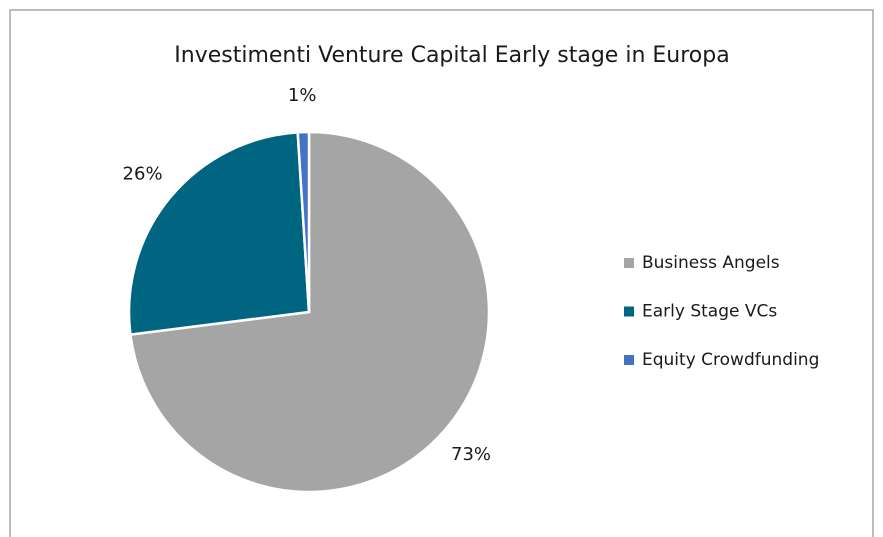  What do you see at coordinates (302, 95) in the screenshot?
I see `data-label: 1%` at bounding box center [302, 95].